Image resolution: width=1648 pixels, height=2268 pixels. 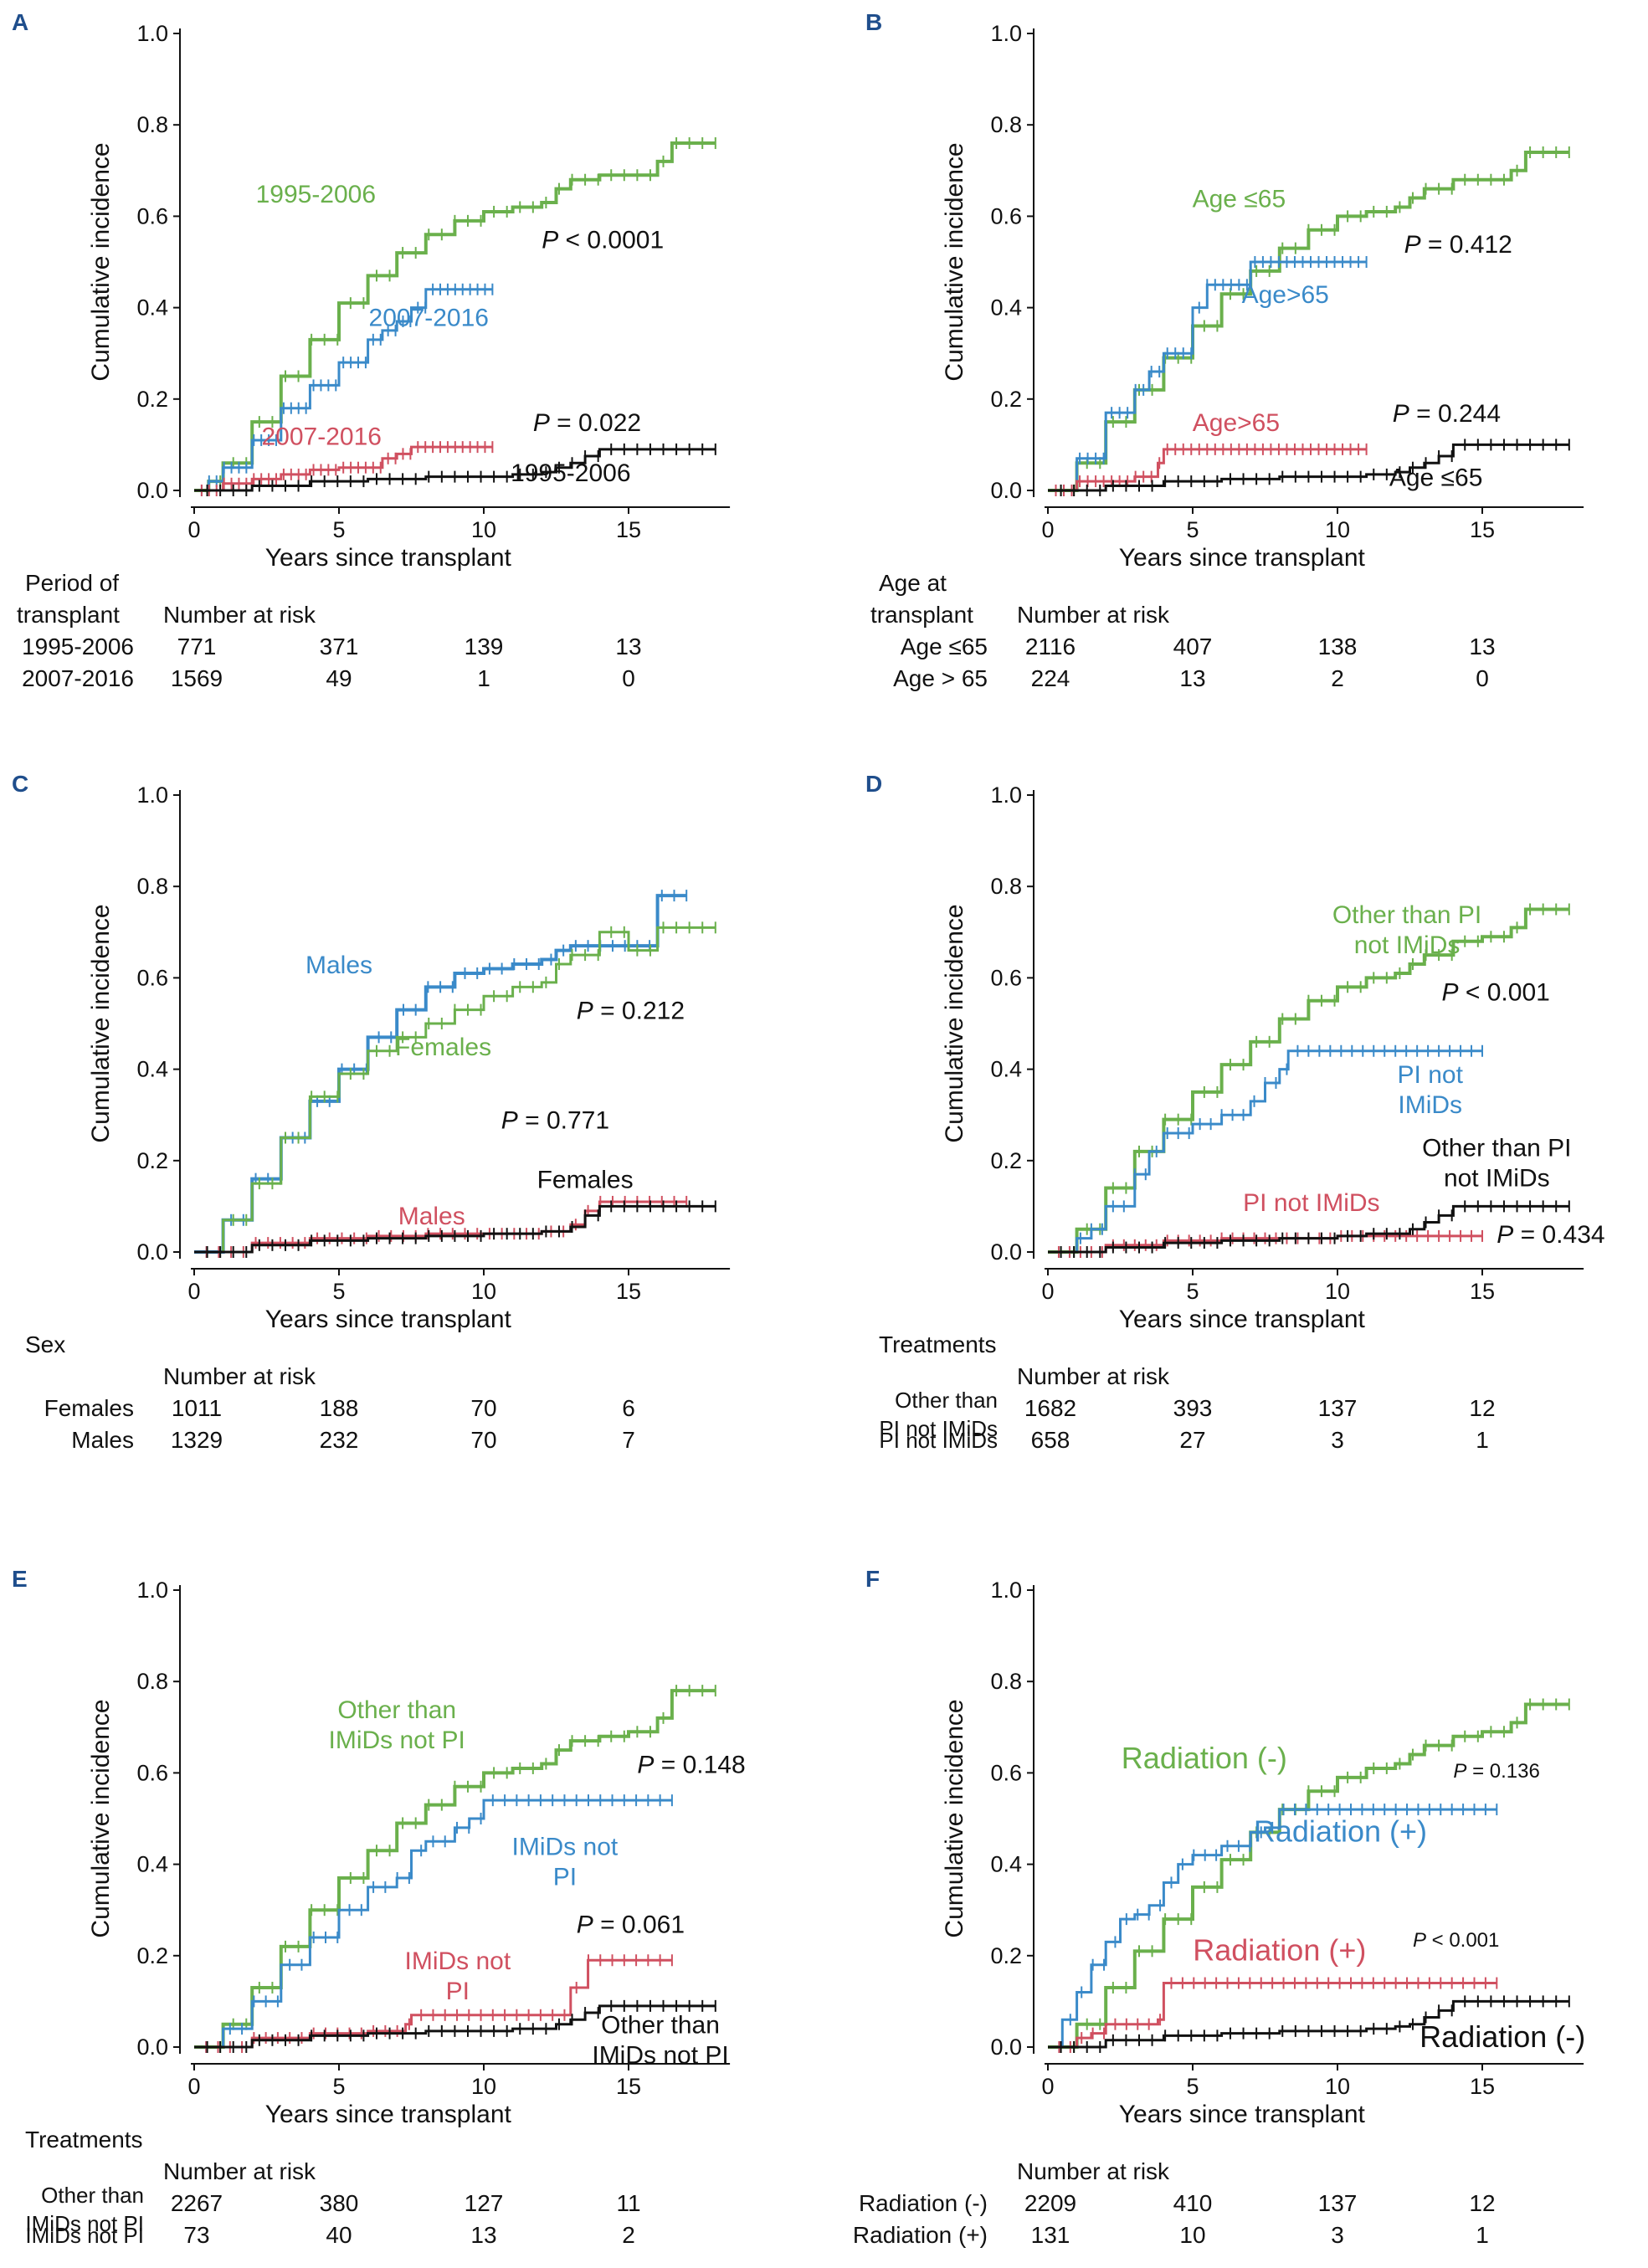 I want to click on risk-value: 10, so click(x=1192, y=2235).